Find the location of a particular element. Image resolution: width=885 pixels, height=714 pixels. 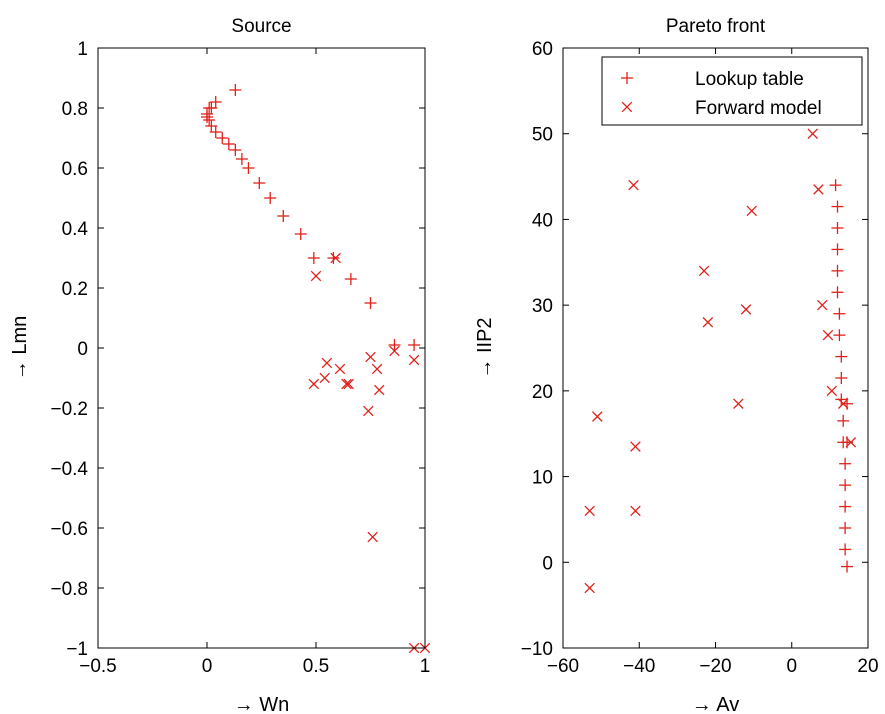

x-tick-label: 1 is located at coordinates (425, 666).